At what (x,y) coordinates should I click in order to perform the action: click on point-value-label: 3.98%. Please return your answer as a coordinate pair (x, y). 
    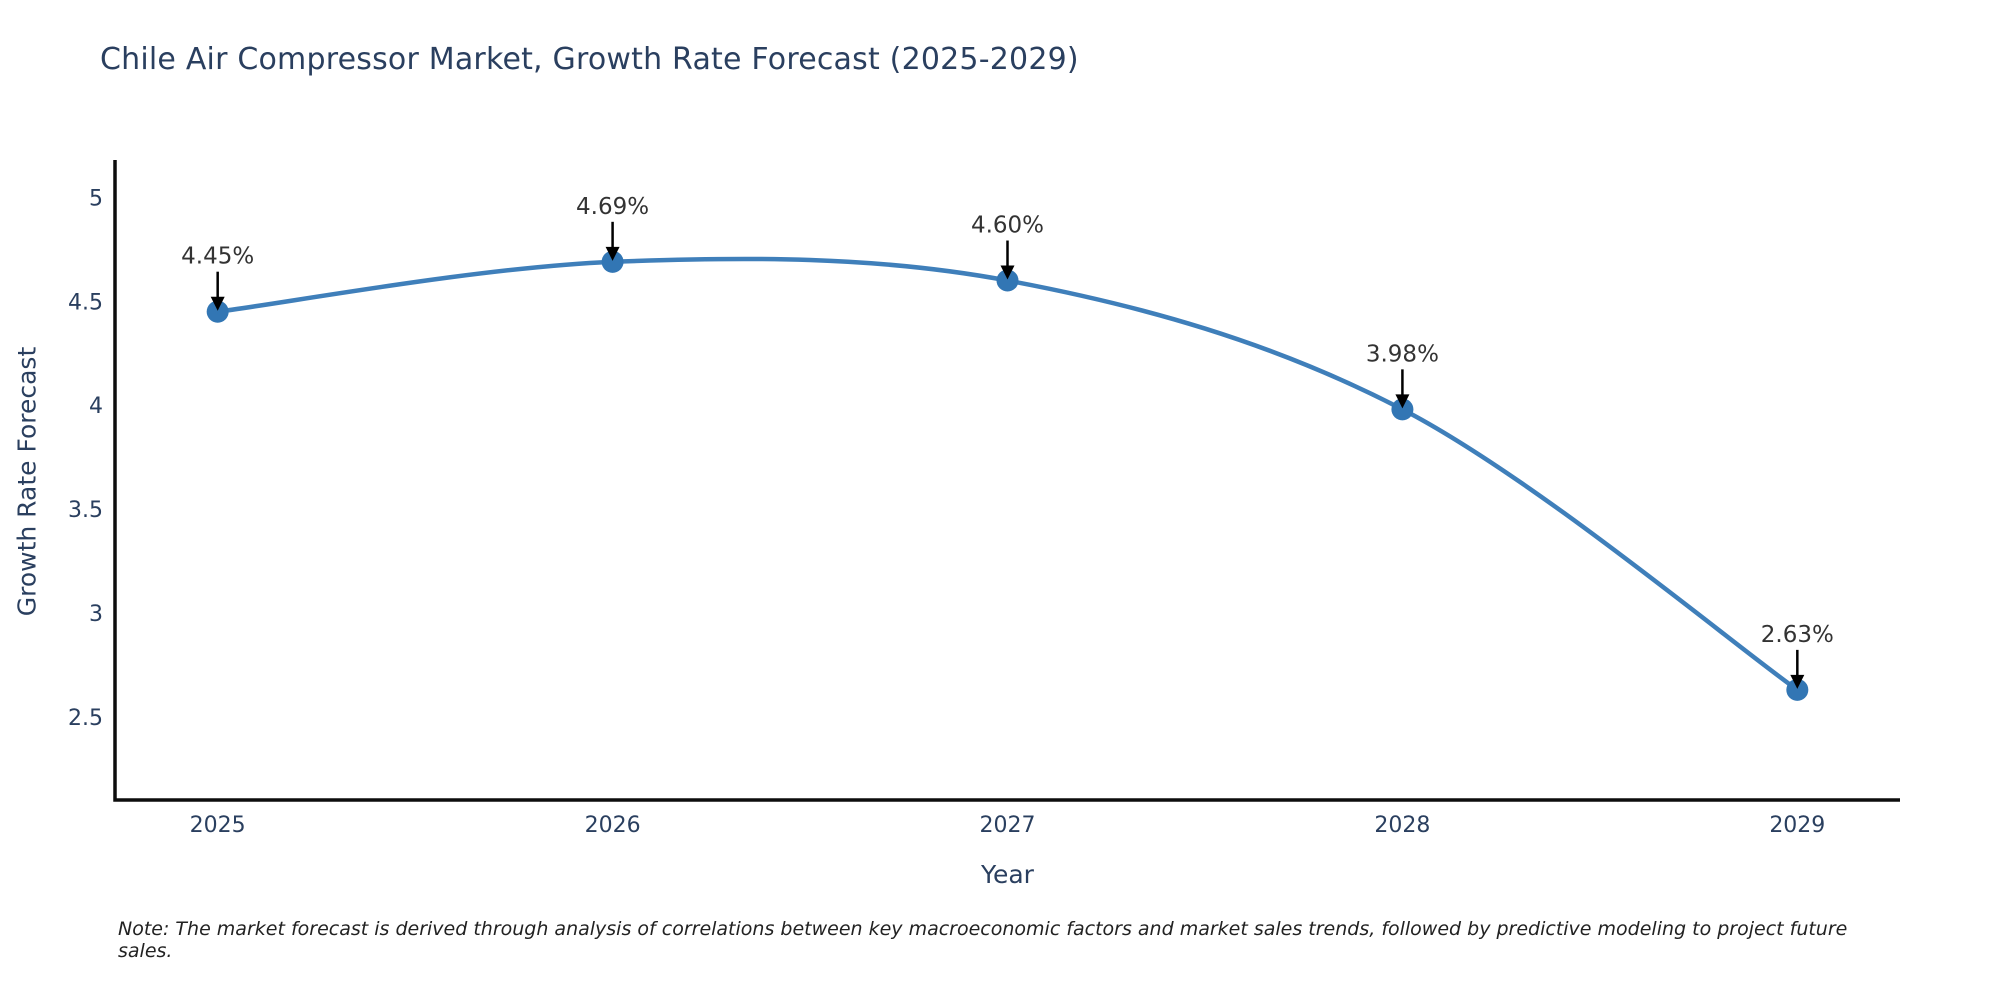
    Looking at the image, I should click on (1402, 354).